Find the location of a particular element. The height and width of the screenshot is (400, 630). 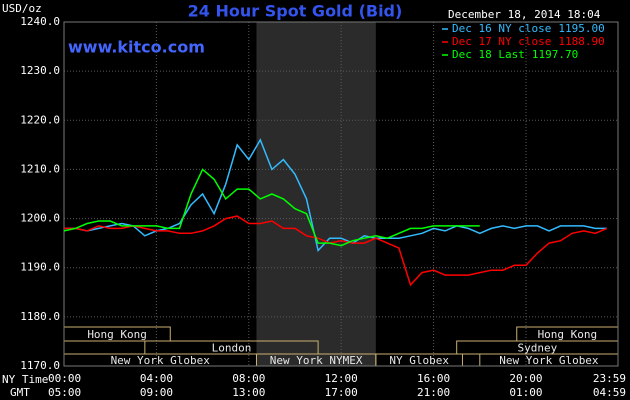

legend-close: 1195.00 is located at coordinates (581, 28).